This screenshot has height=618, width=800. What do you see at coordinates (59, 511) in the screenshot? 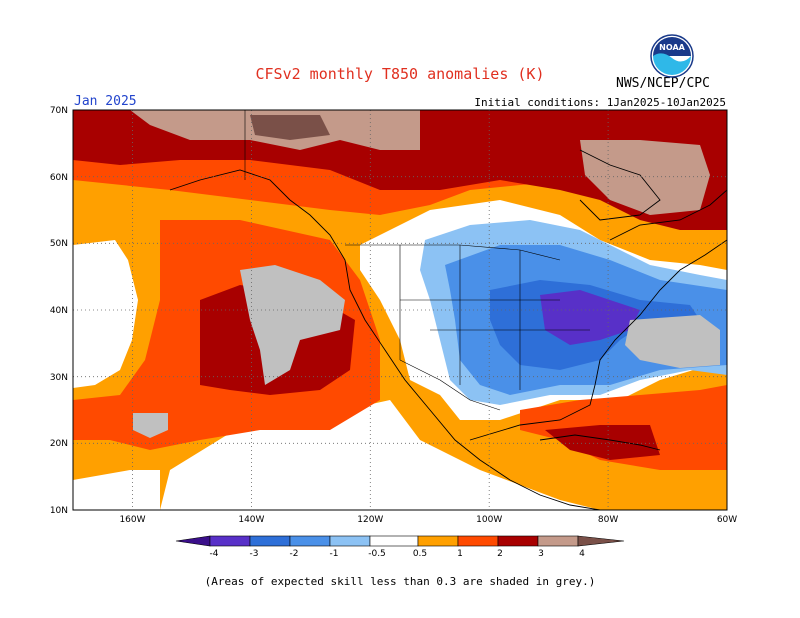
I see `lat-label: 10N` at bounding box center [59, 511].